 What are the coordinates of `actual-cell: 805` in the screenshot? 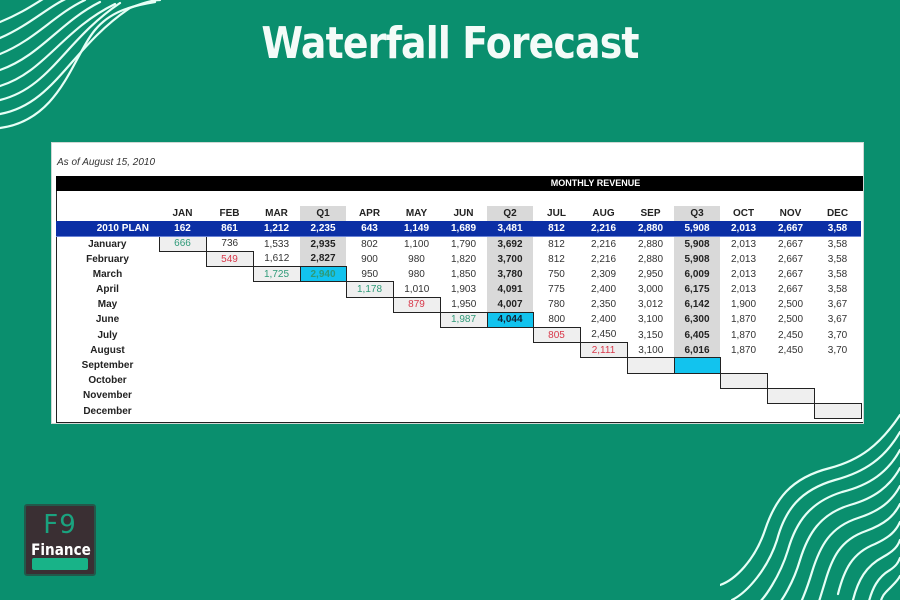 It's located at (556, 335).